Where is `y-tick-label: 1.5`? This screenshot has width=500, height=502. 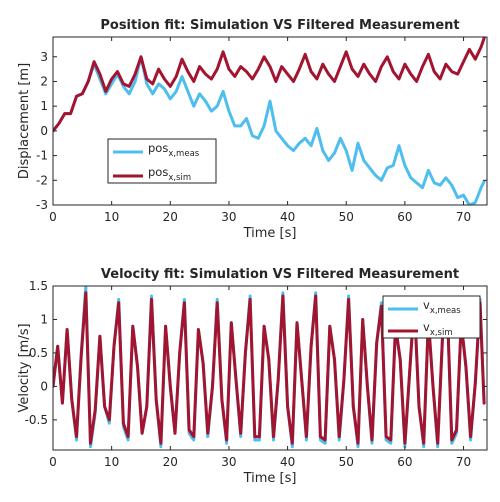 y-tick-label: 1.5 is located at coordinates (38, 286).